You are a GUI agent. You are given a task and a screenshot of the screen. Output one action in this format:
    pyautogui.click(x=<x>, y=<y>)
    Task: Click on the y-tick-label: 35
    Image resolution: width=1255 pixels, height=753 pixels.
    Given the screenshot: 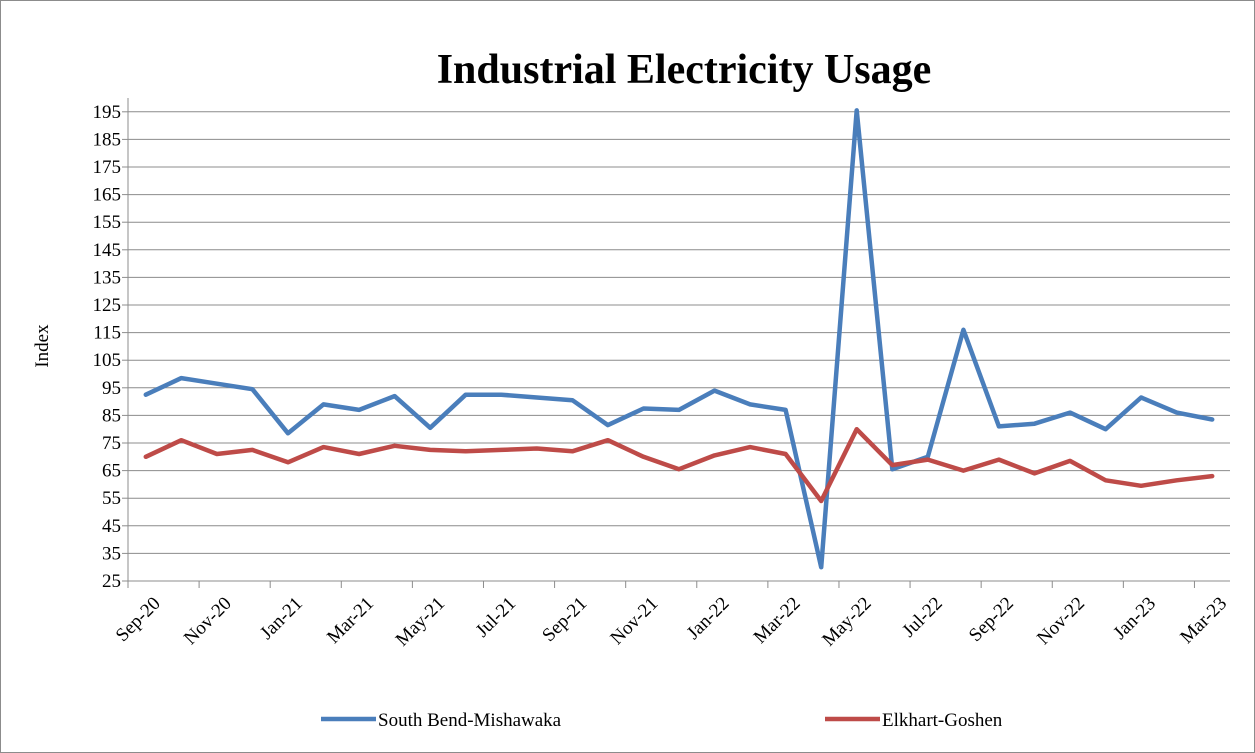 What is the action you would take?
    pyautogui.click(x=111, y=553)
    